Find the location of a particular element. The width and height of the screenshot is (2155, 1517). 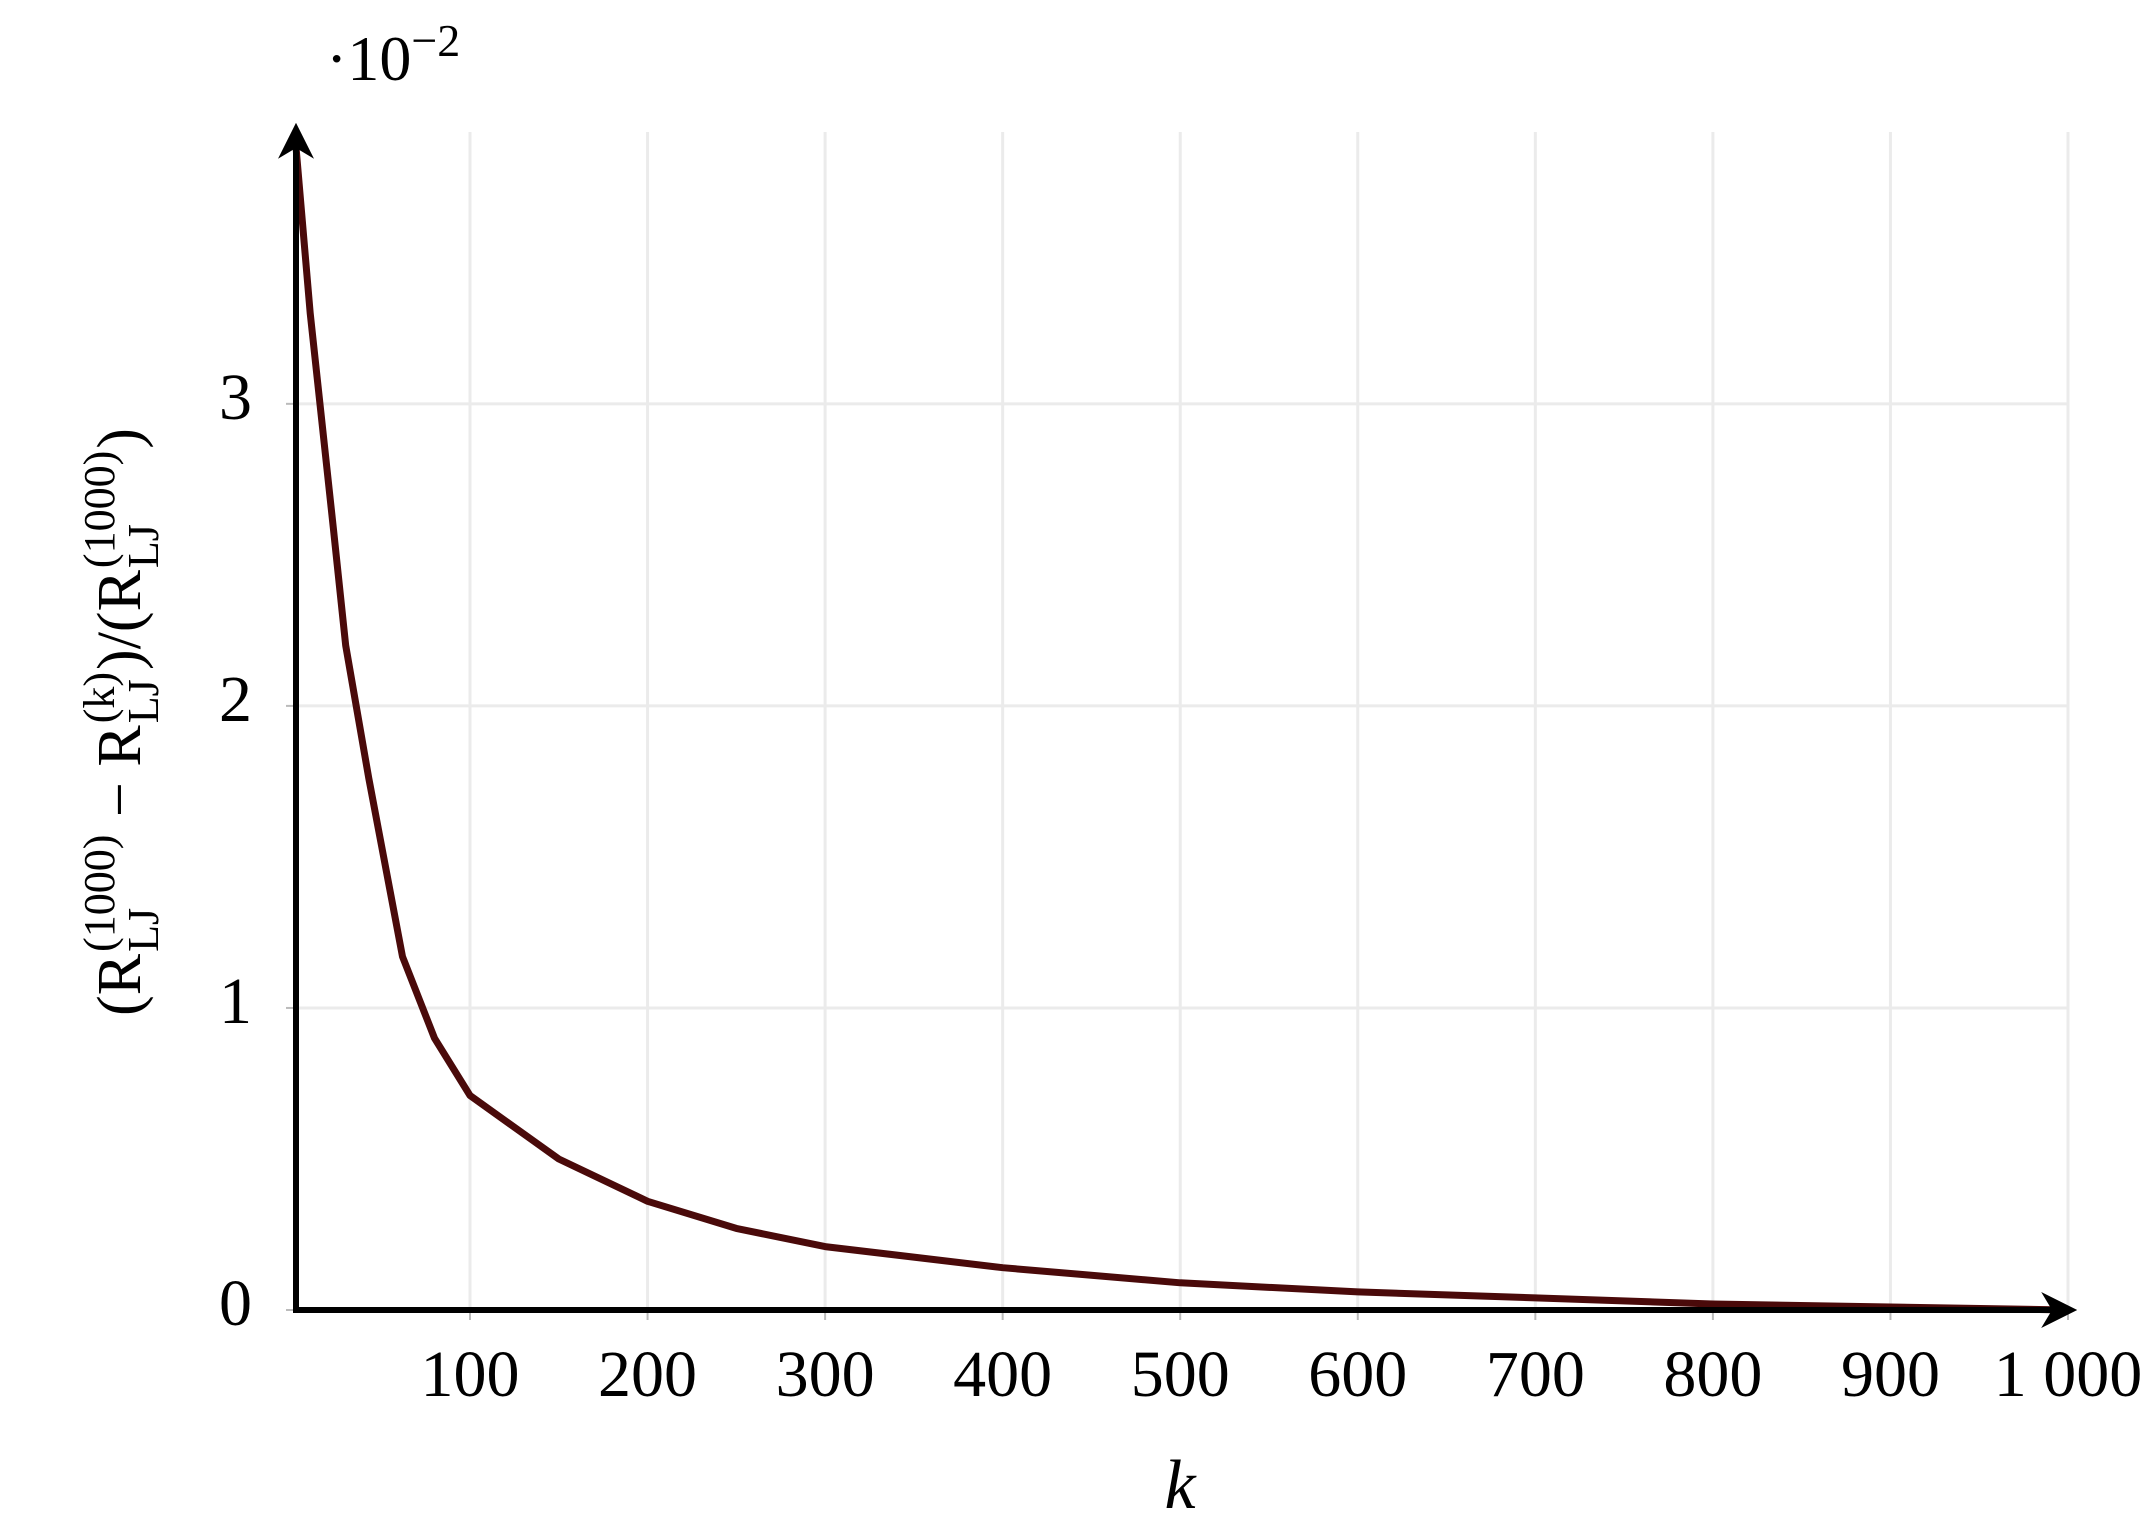

x-tick-label: 700 is located at coordinates (1535, 1374).